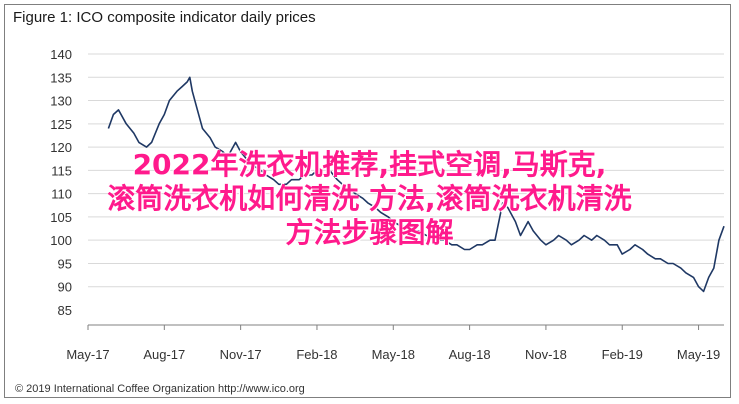 The height and width of the screenshot is (404, 739). Describe the element at coordinates (393, 354) in the screenshot. I see `x-tick-label: May-18` at that location.